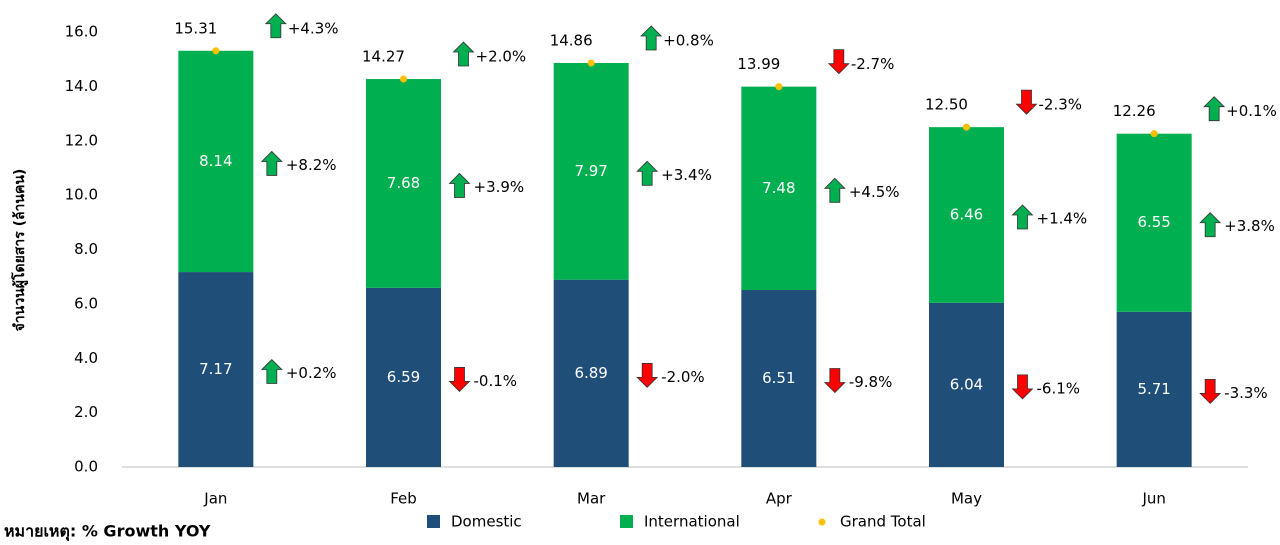  I want to click on segment-label: 7.97, so click(590, 171).